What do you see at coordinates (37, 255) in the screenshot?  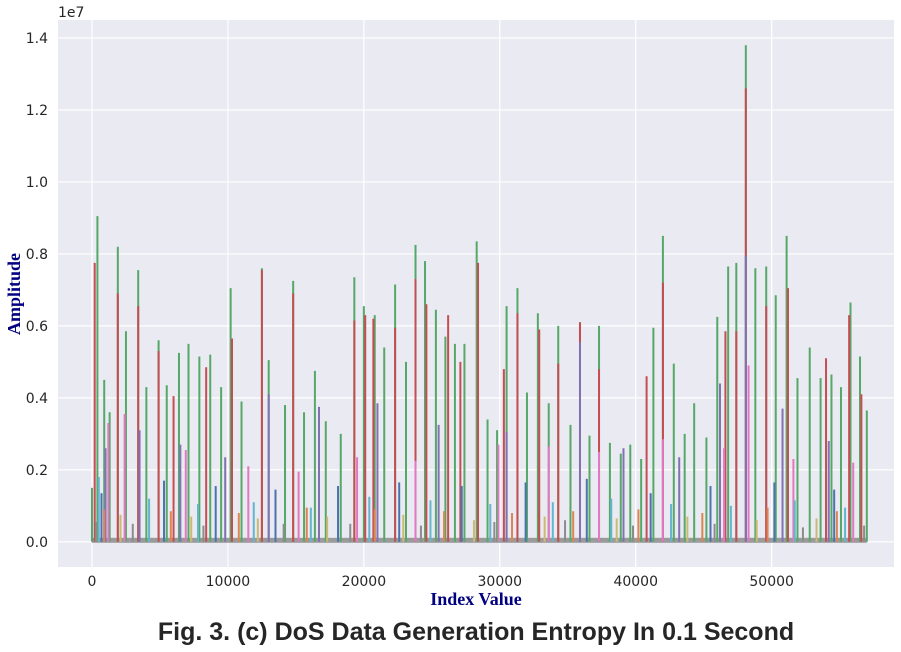 I see `y-tick-label: 0.8` at bounding box center [37, 255].